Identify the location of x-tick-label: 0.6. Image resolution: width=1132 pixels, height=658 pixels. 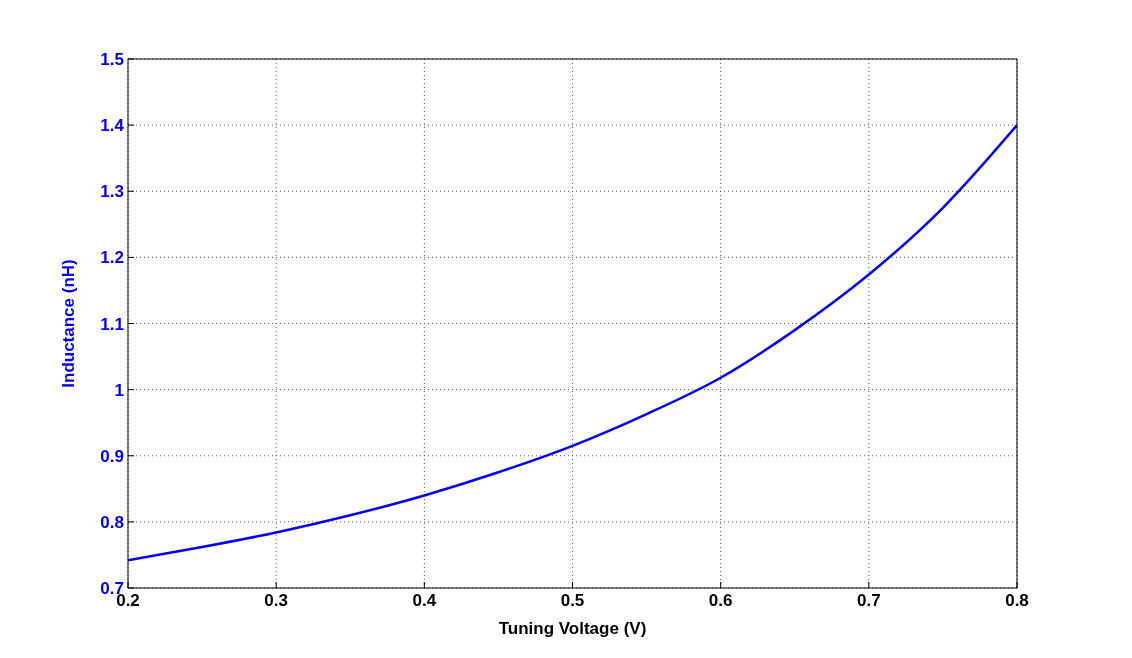
(720, 601).